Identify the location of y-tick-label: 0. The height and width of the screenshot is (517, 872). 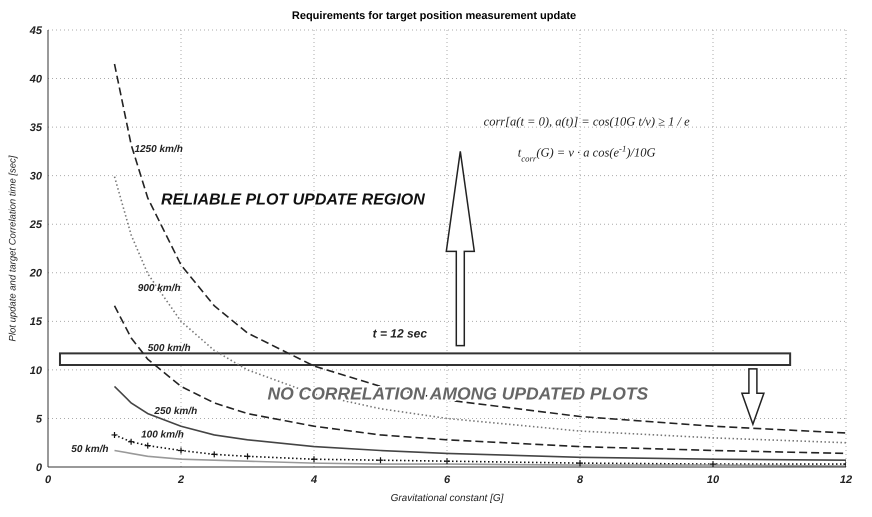
(39, 468).